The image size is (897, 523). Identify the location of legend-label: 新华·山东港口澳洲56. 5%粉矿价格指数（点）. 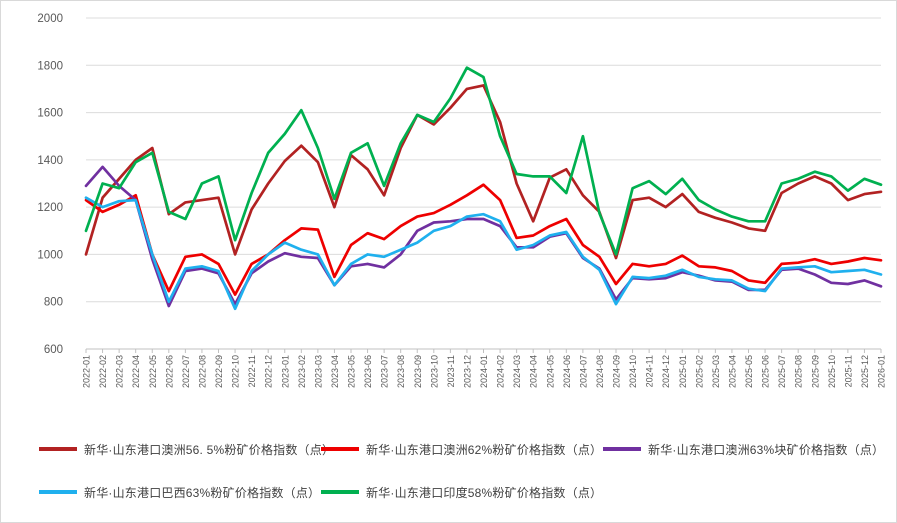
(209, 449).